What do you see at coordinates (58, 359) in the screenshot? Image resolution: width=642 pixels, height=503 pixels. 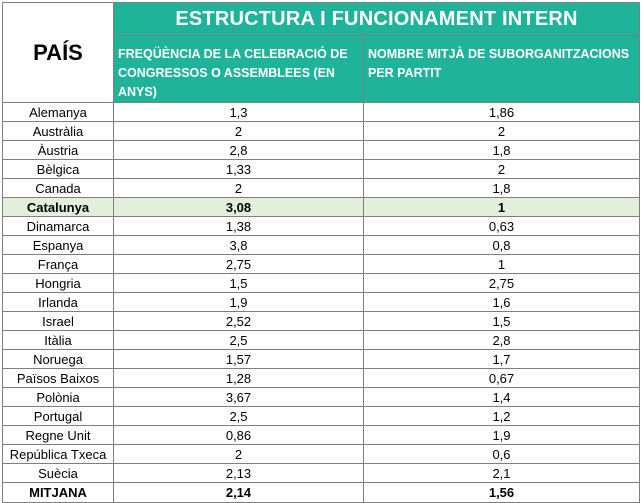 I see `country-cell: Noruega` at bounding box center [58, 359].